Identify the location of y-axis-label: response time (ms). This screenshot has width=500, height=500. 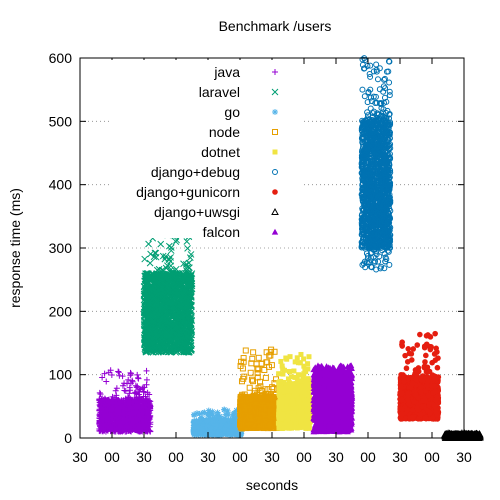
(15, 248).